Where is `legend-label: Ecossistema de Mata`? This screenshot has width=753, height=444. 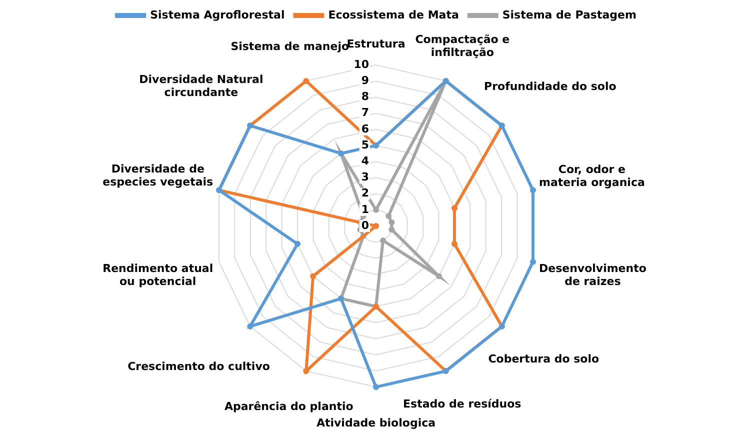 legend-label: Ecossistema de Mata is located at coordinates (393, 15).